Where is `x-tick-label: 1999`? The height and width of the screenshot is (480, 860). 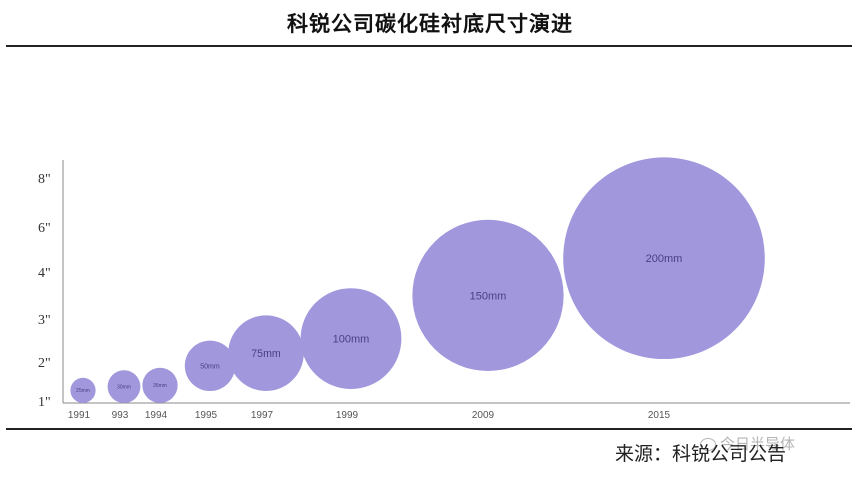 x-tick-label: 1999 is located at coordinates (347, 415).